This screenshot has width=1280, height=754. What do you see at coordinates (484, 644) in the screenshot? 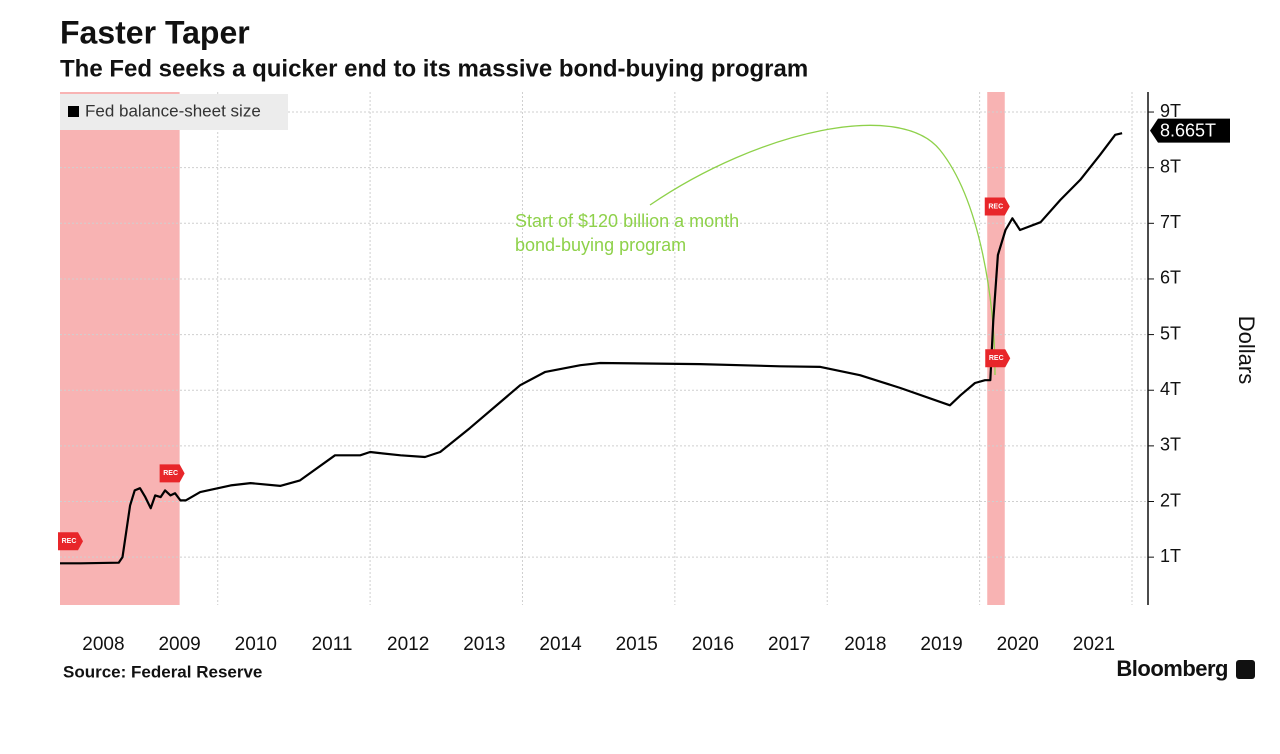
I see `x-tick-label: 2013` at bounding box center [484, 644].